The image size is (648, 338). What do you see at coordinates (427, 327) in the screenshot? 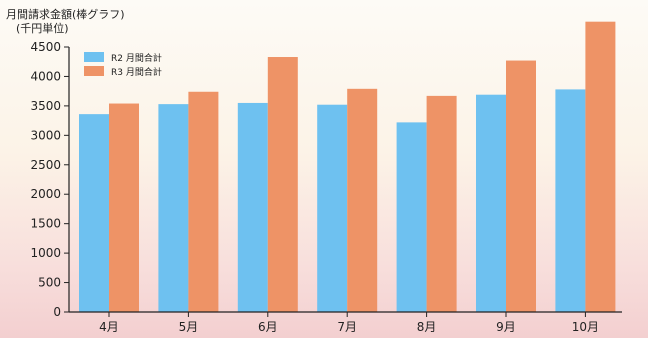
I see `x-tick-label: 8月` at bounding box center [427, 327].